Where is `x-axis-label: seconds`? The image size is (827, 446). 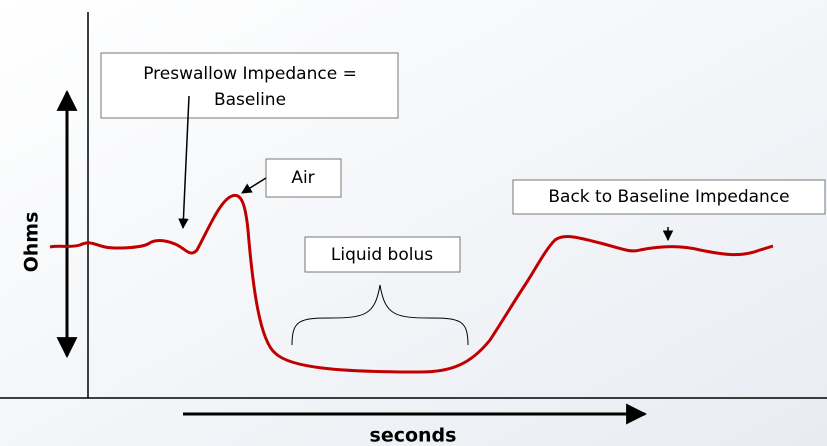
x-axis-label: seconds is located at coordinates (413, 435).